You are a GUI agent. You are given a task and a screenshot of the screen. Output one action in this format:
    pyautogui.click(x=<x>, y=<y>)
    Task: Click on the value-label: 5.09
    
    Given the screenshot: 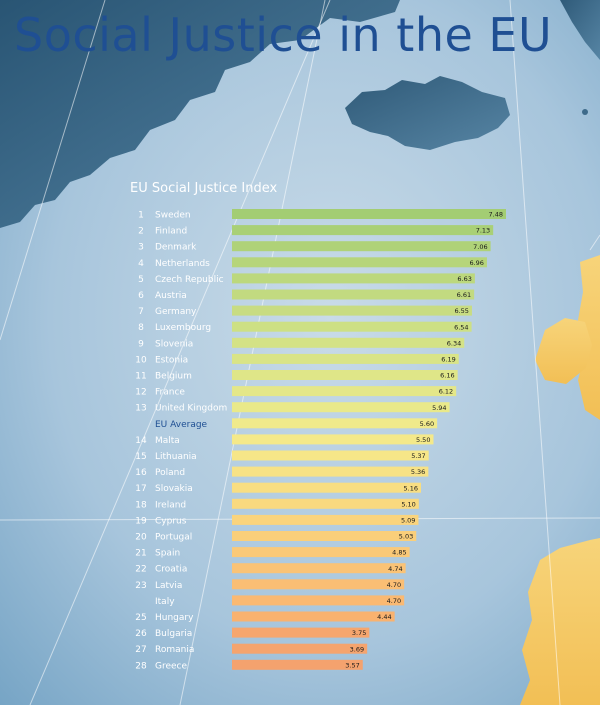 What is the action you would take?
    pyautogui.click(x=408, y=521)
    